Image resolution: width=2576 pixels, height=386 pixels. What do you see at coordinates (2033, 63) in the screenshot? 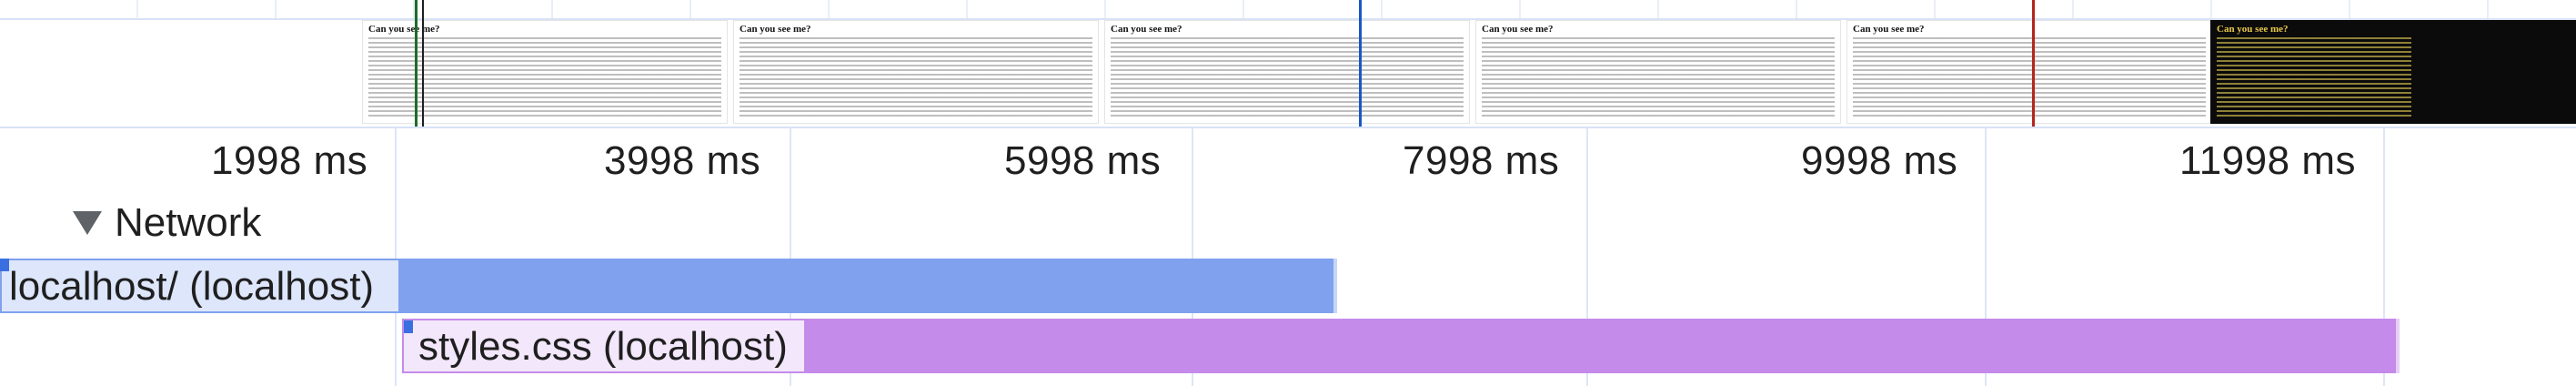
I see `timing-marker-red` at bounding box center [2033, 63].